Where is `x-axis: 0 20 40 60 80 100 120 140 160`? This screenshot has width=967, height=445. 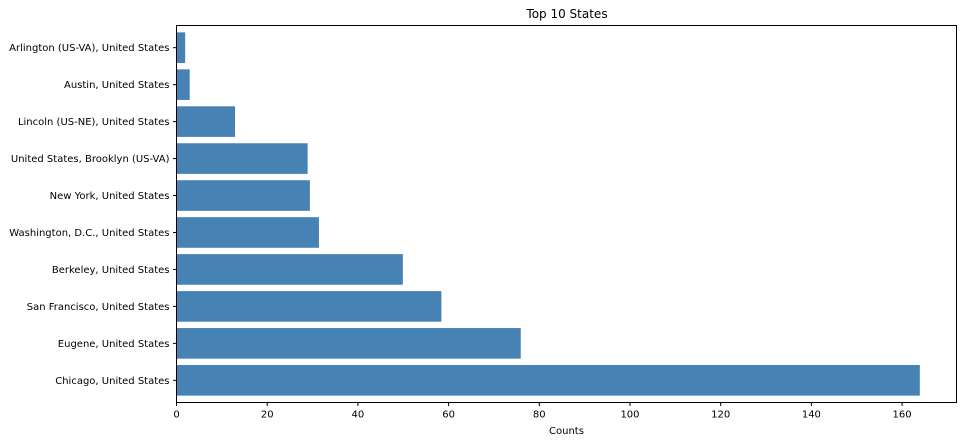
x-axis: 0 20 40 60 80 100 120 140 160 is located at coordinates (542, 411).